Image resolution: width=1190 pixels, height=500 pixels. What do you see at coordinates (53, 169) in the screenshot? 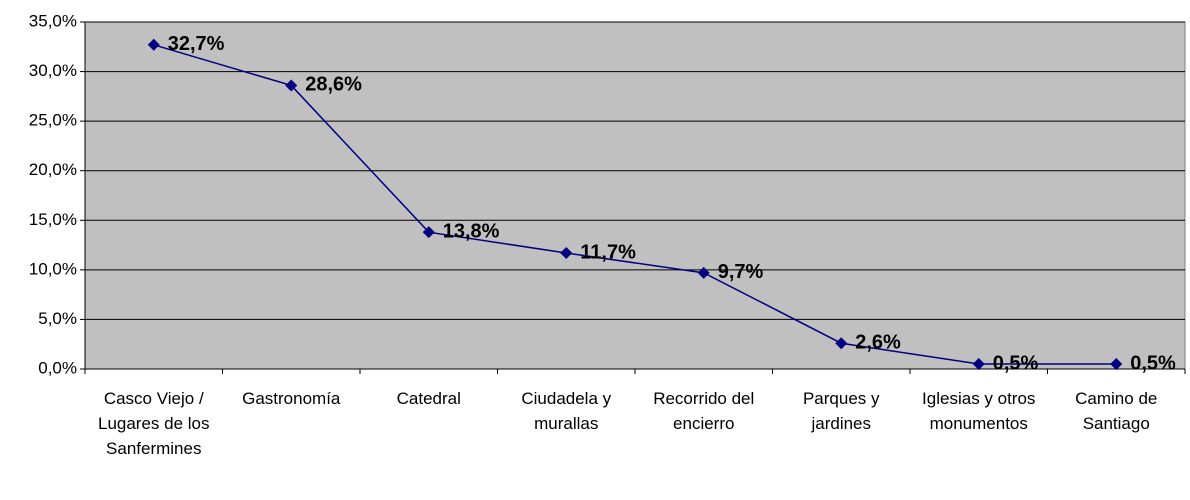
I see `y-tick-label: 20,0%` at bounding box center [53, 169].